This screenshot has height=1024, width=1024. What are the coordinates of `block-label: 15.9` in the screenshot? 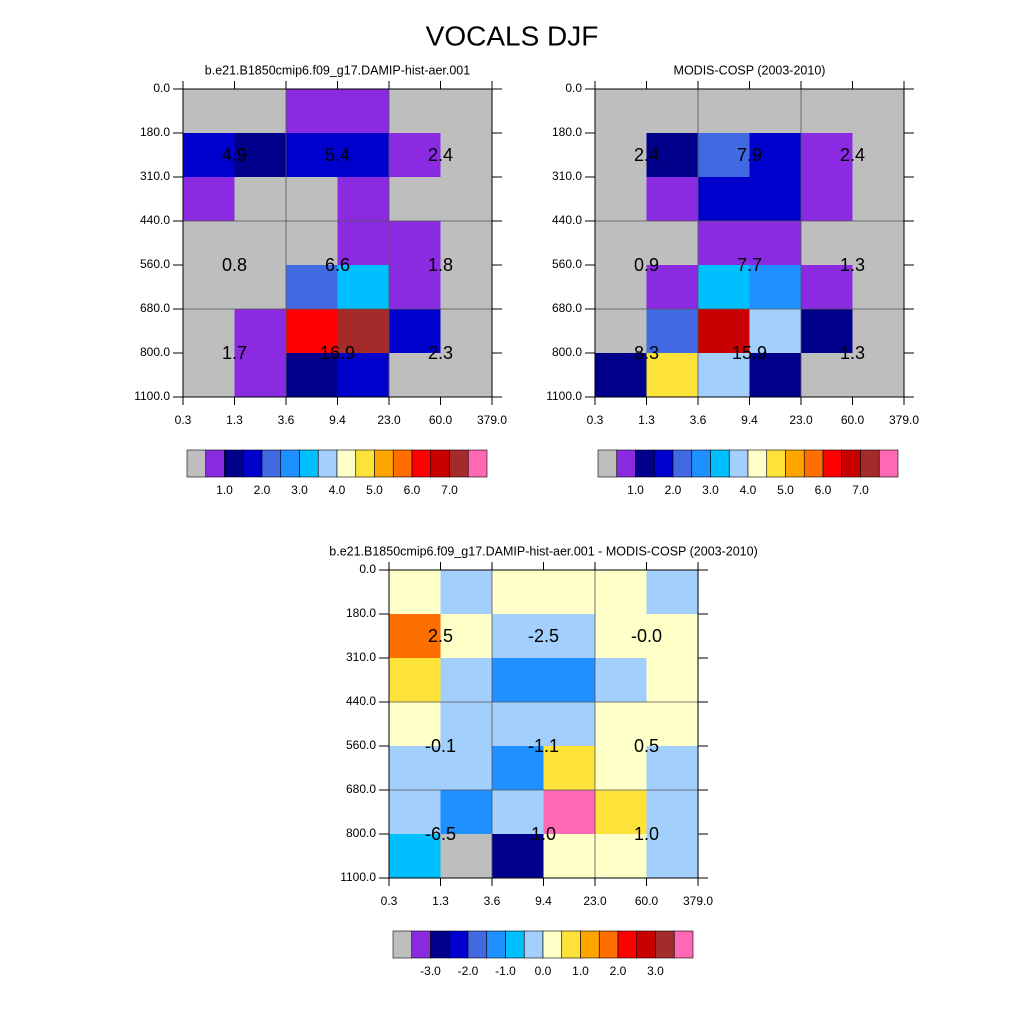 It's located at (749, 353).